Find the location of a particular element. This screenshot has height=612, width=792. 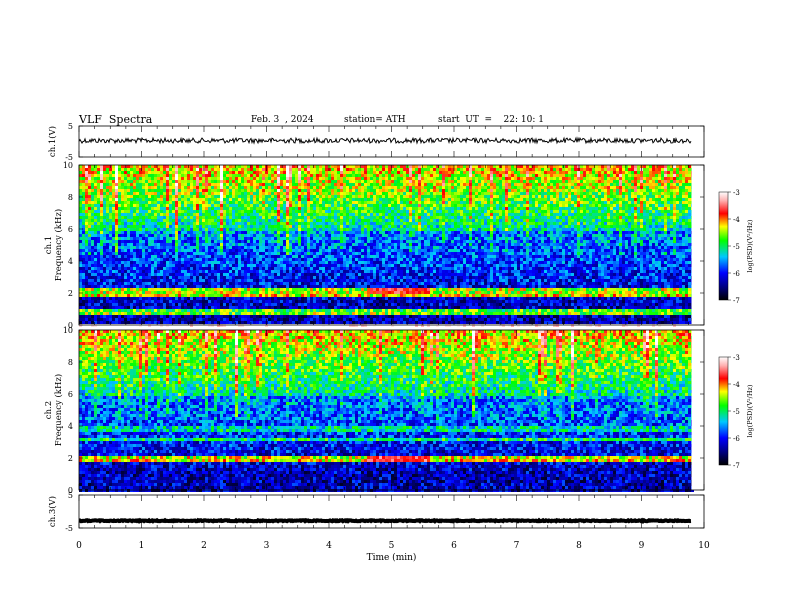

figure-title: VLF Spectra is located at coordinates (115, 119).